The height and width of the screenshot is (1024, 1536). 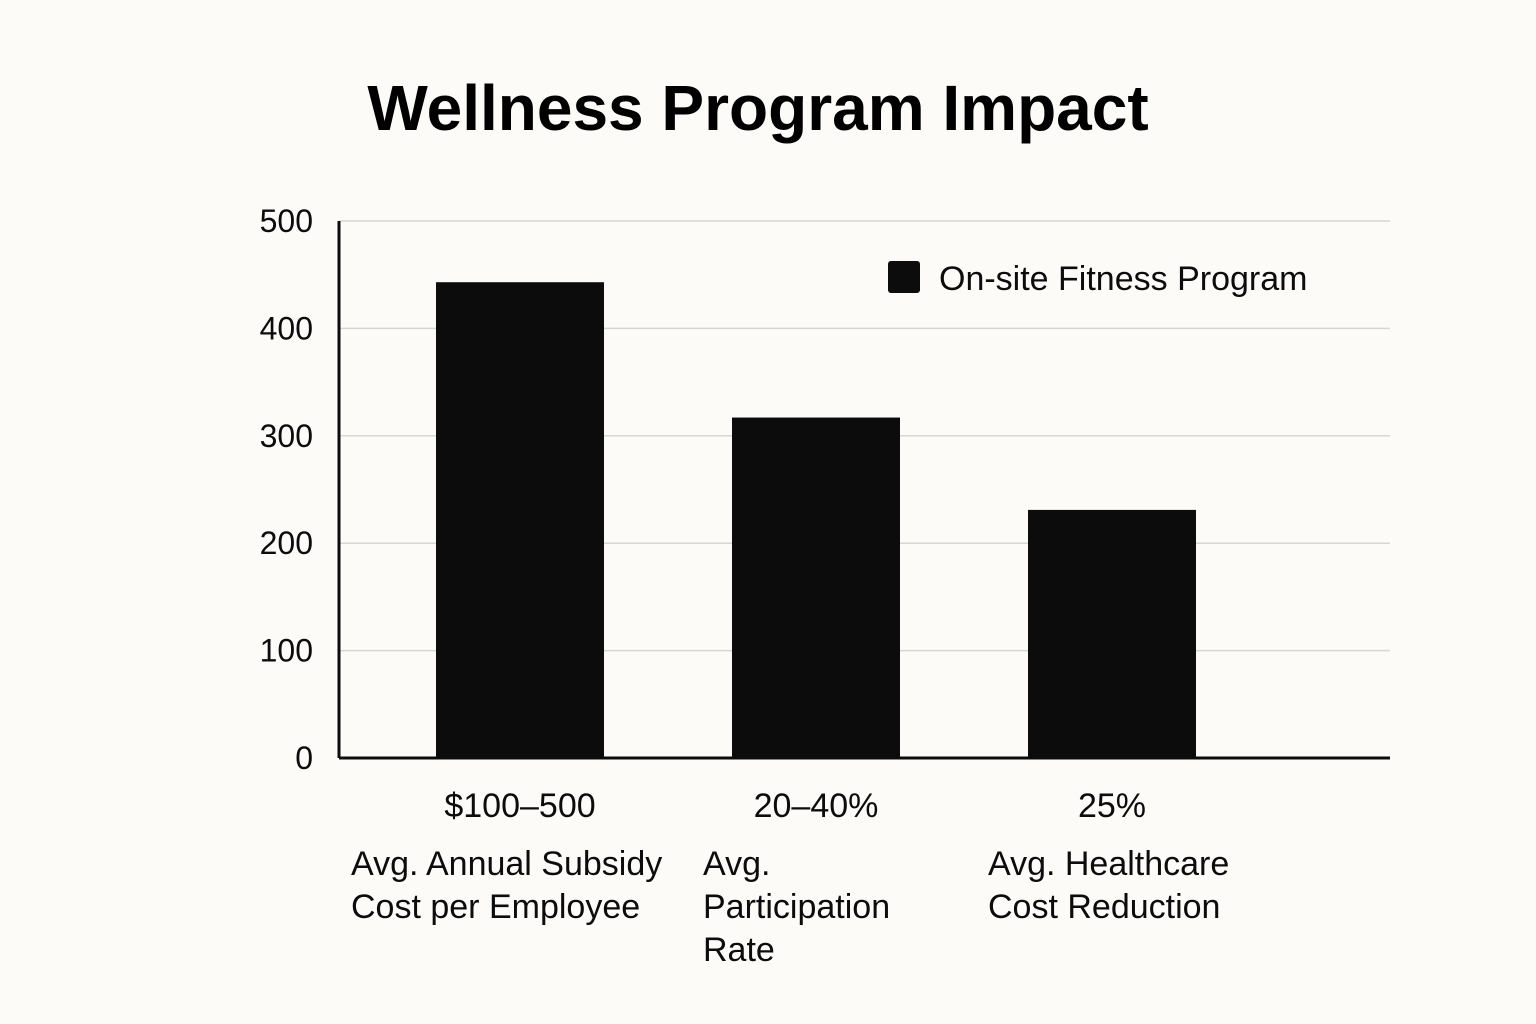 What do you see at coordinates (816, 806) in the screenshot?
I see `category-value-label: 20–40%` at bounding box center [816, 806].